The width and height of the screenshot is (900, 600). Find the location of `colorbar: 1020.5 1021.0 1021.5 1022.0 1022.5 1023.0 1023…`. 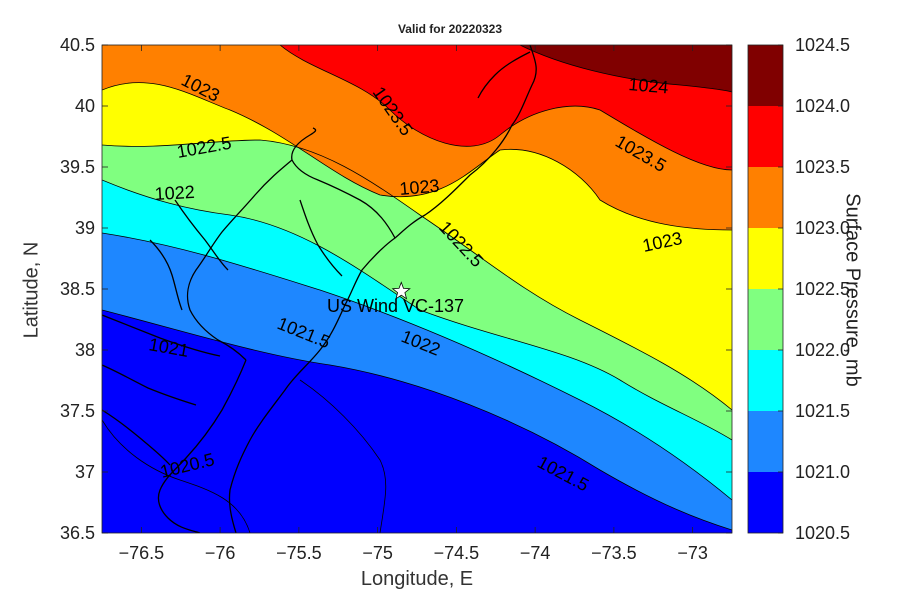

colorbar: 1020.5 1021.0 1021.5 1022.0 1022.5 1023.0 1023… is located at coordinates (798, 289).